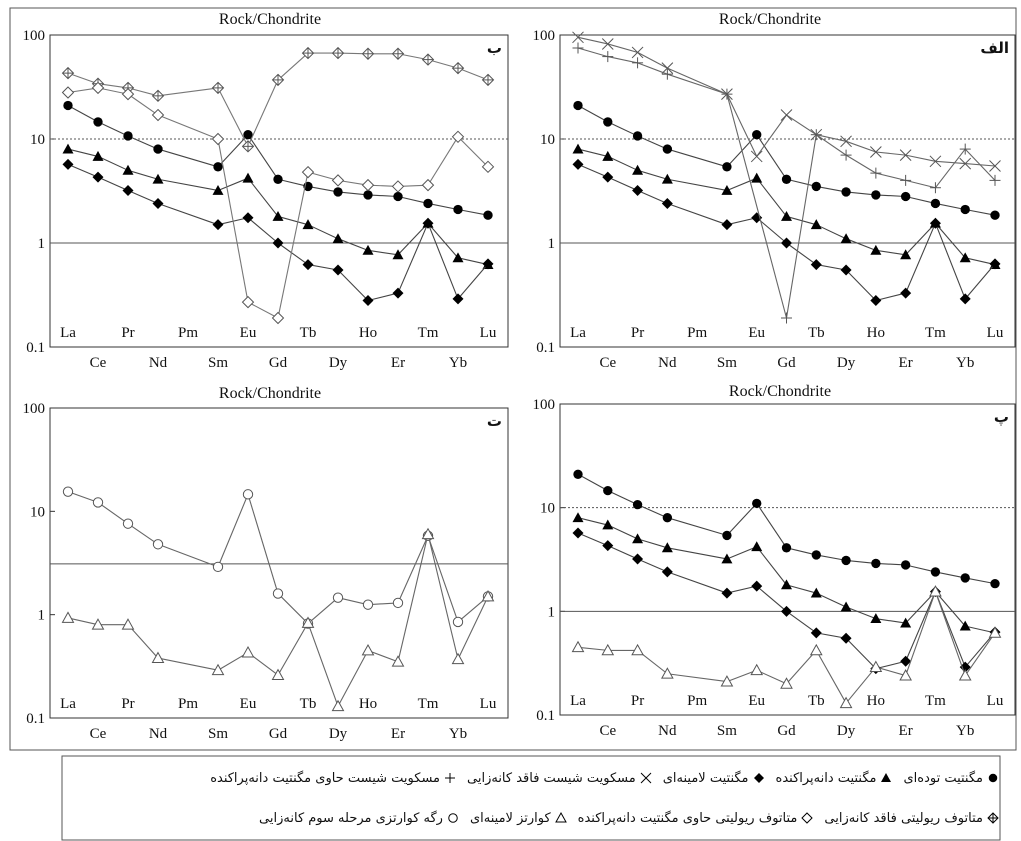 The image size is (1021, 841). What do you see at coordinates (68, 704) in the screenshot?
I see `x-tick-label: La` at bounding box center [68, 704].